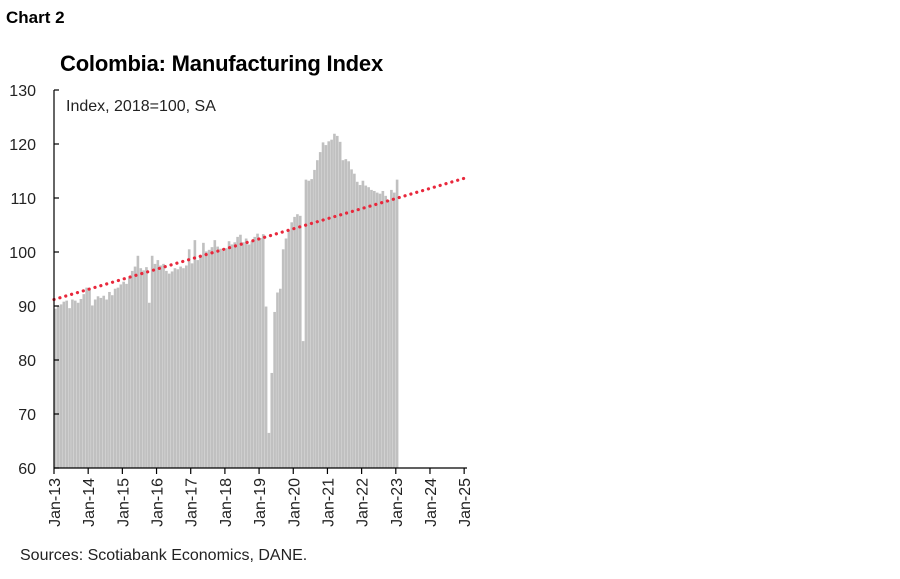  What do you see at coordinates (22, 145) in the screenshot?
I see `y-tick-label: 120` at bounding box center [22, 145].